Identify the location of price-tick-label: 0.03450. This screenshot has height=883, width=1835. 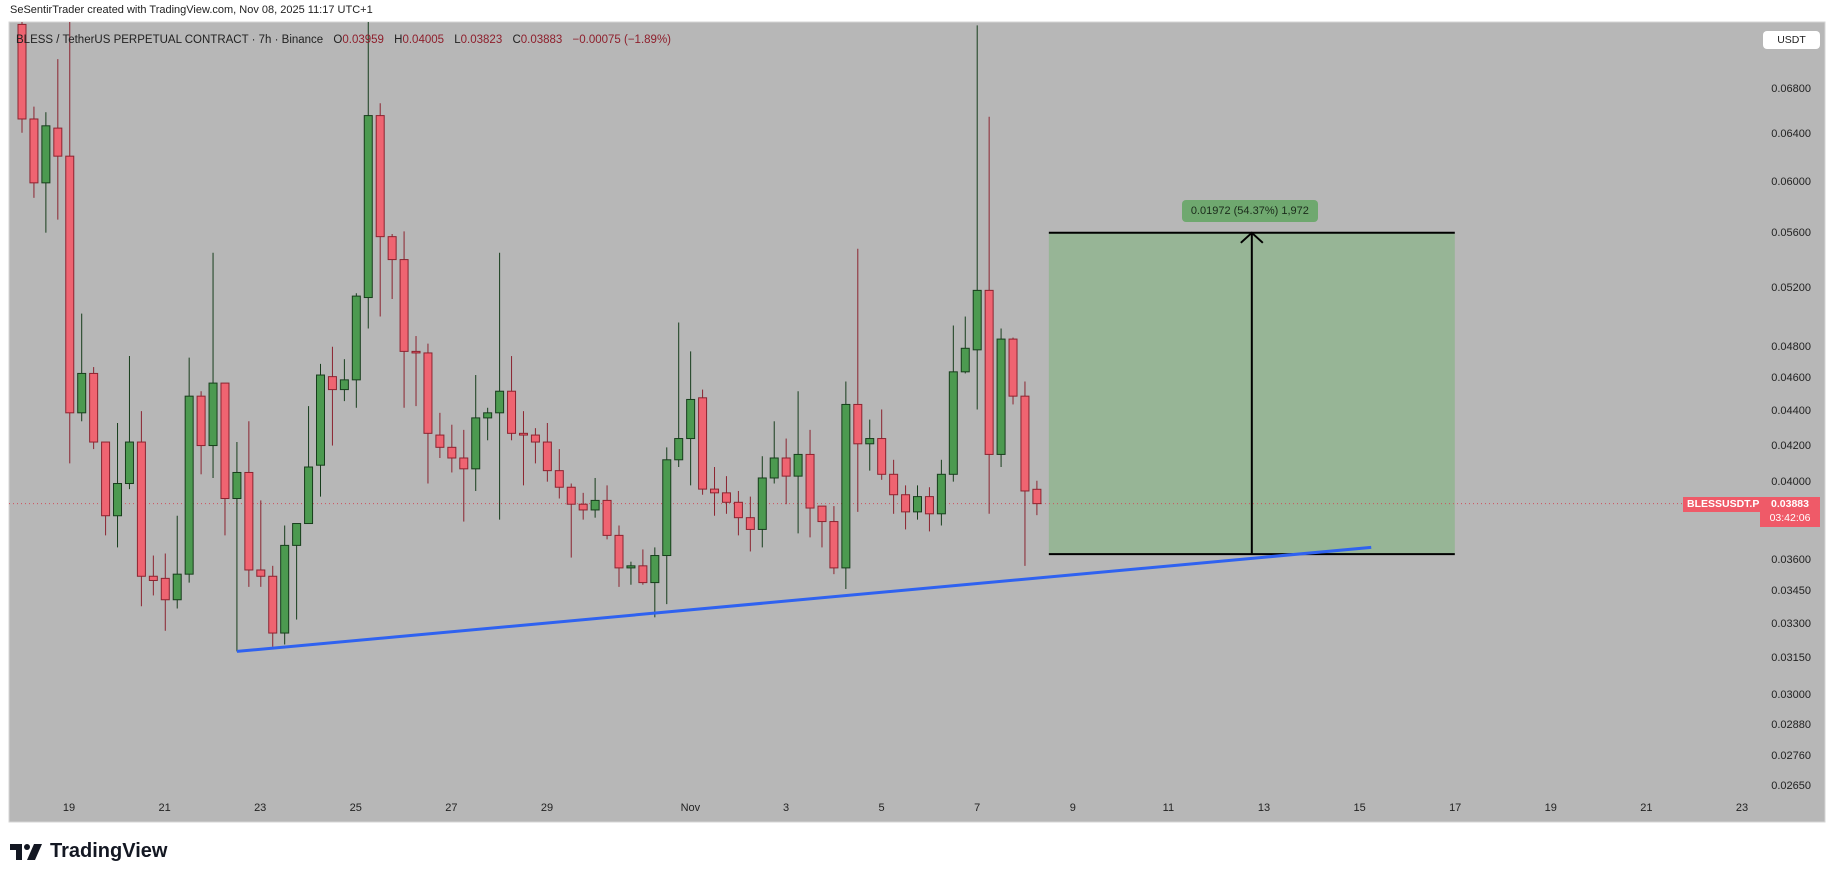
(1791, 591).